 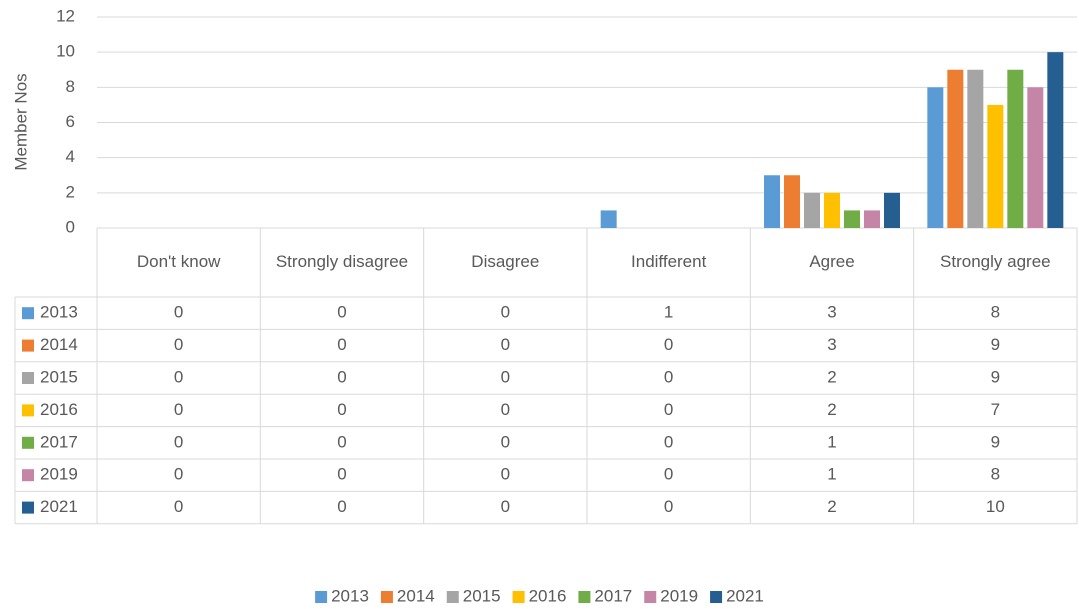 What do you see at coordinates (70, 86) in the screenshot?
I see `y-tick-label: 8` at bounding box center [70, 86].